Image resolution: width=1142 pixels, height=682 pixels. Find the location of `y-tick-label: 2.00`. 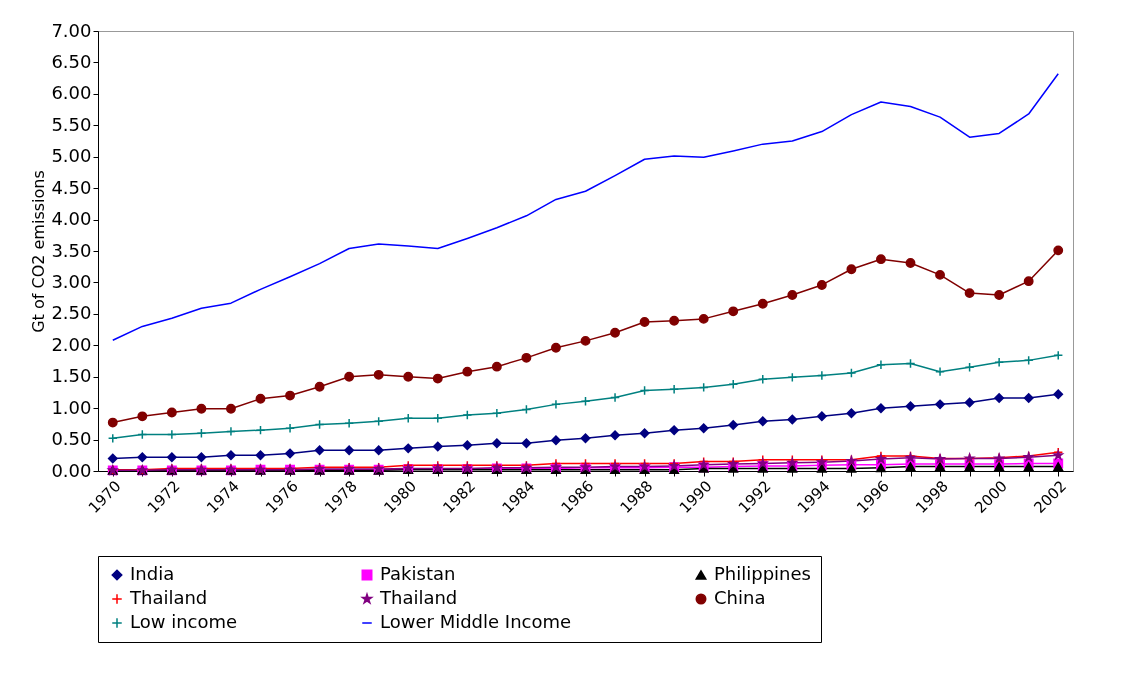

y-tick-label: 2.00 is located at coordinates (71, 344).